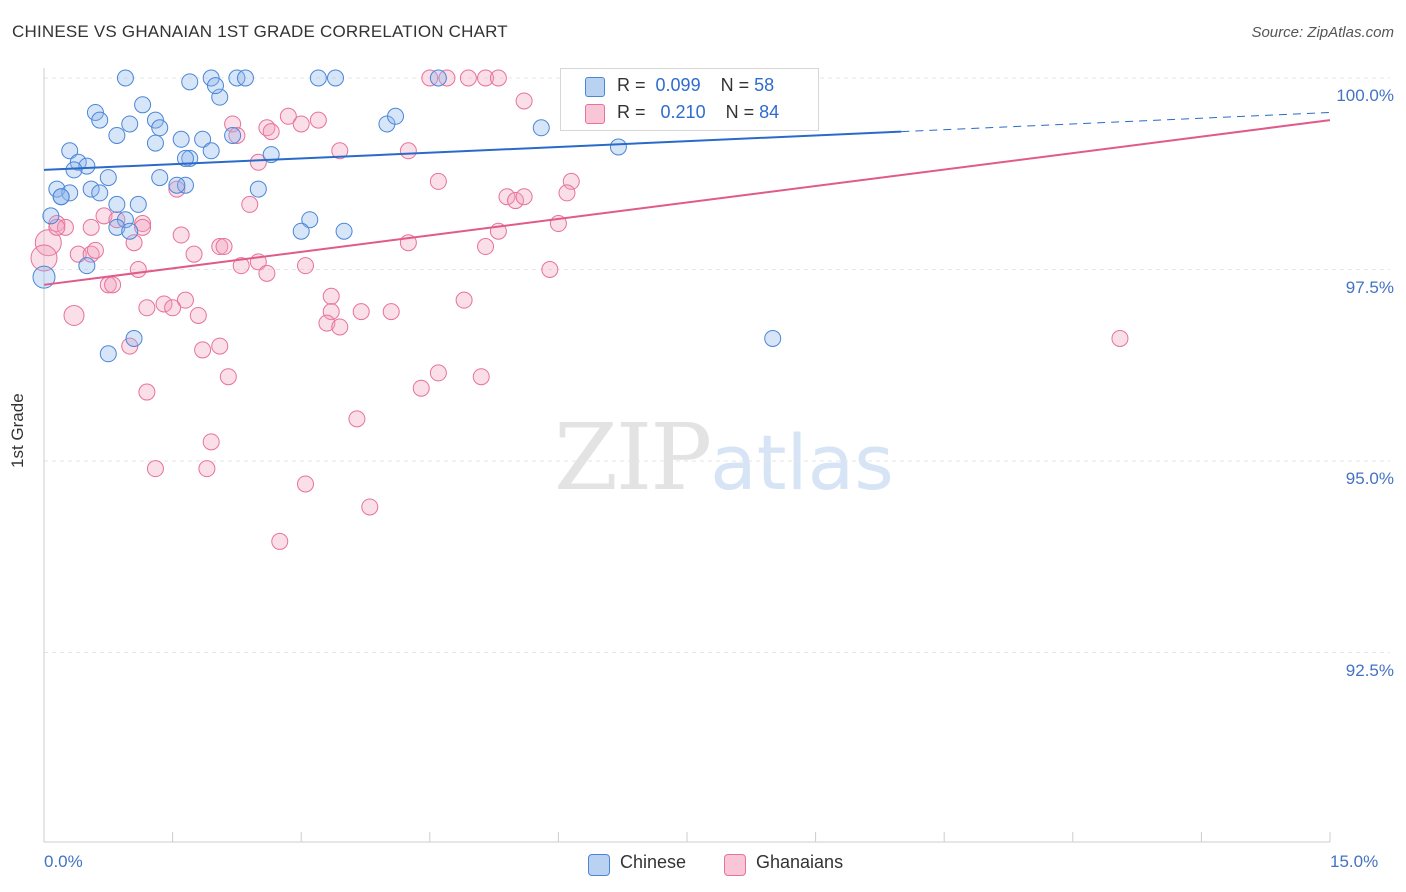  Describe the element at coordinates (1369, 670) in the screenshot. I see `y-tick-label-0: 92.5%` at that location.